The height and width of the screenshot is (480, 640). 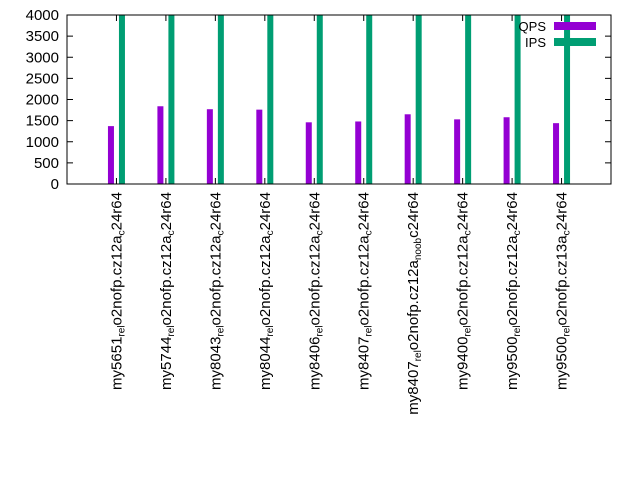 I want to click on y-tick-label: 0, so click(x=55, y=184).